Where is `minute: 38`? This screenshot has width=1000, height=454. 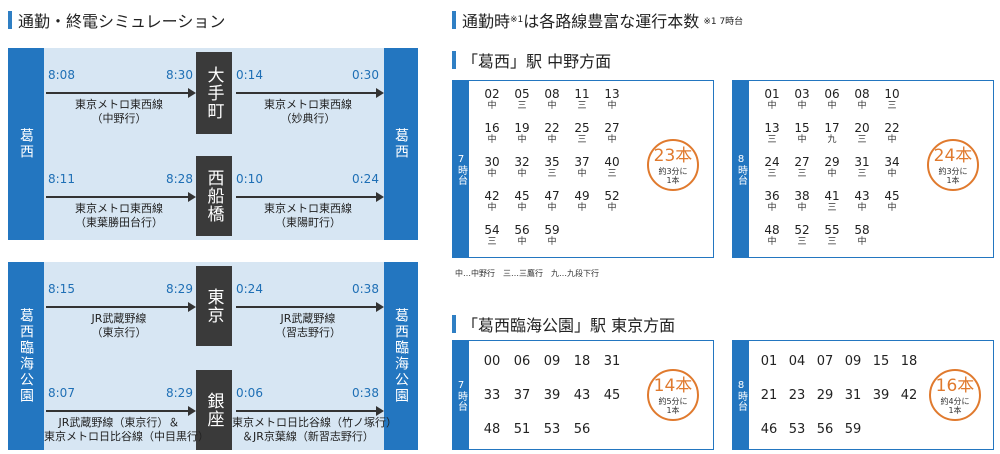
minute: 38 is located at coordinates (802, 196).